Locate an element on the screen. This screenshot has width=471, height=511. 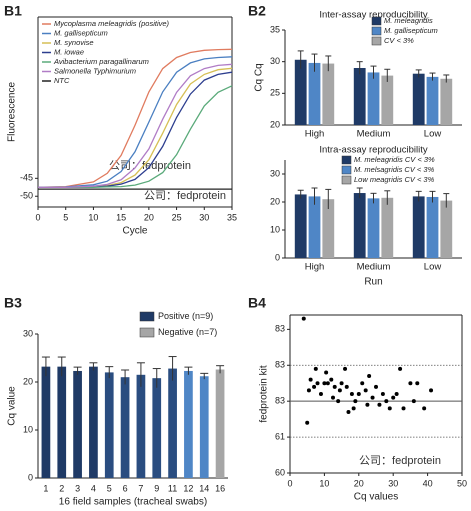
y-tick-label: 25 is located at coordinates (275, 93).